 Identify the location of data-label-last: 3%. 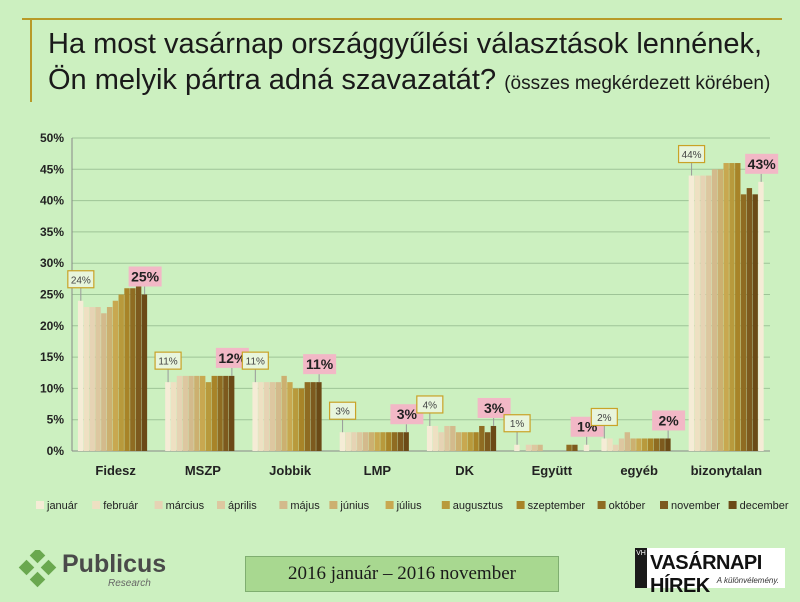
(407, 414).